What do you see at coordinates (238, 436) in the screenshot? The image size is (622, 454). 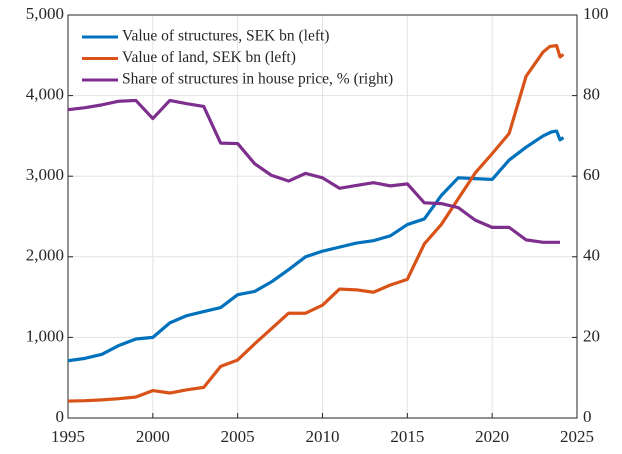 I see `x-tick-label: 2005` at bounding box center [238, 436].